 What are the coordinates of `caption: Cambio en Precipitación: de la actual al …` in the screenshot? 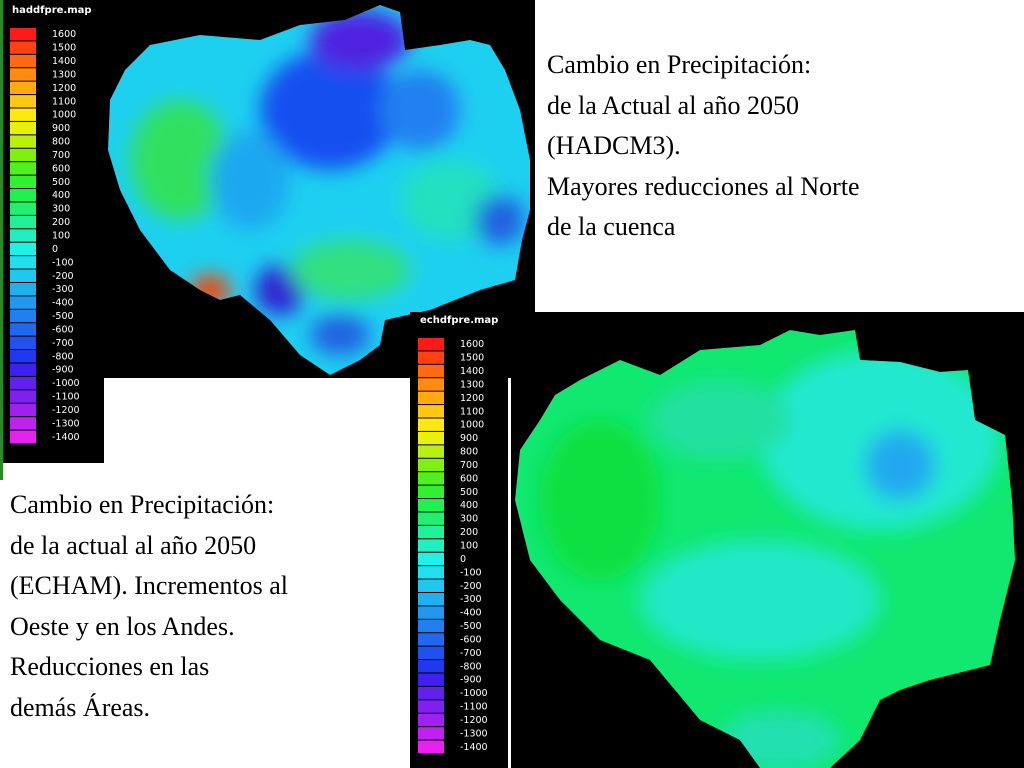 It's located at (149, 606).